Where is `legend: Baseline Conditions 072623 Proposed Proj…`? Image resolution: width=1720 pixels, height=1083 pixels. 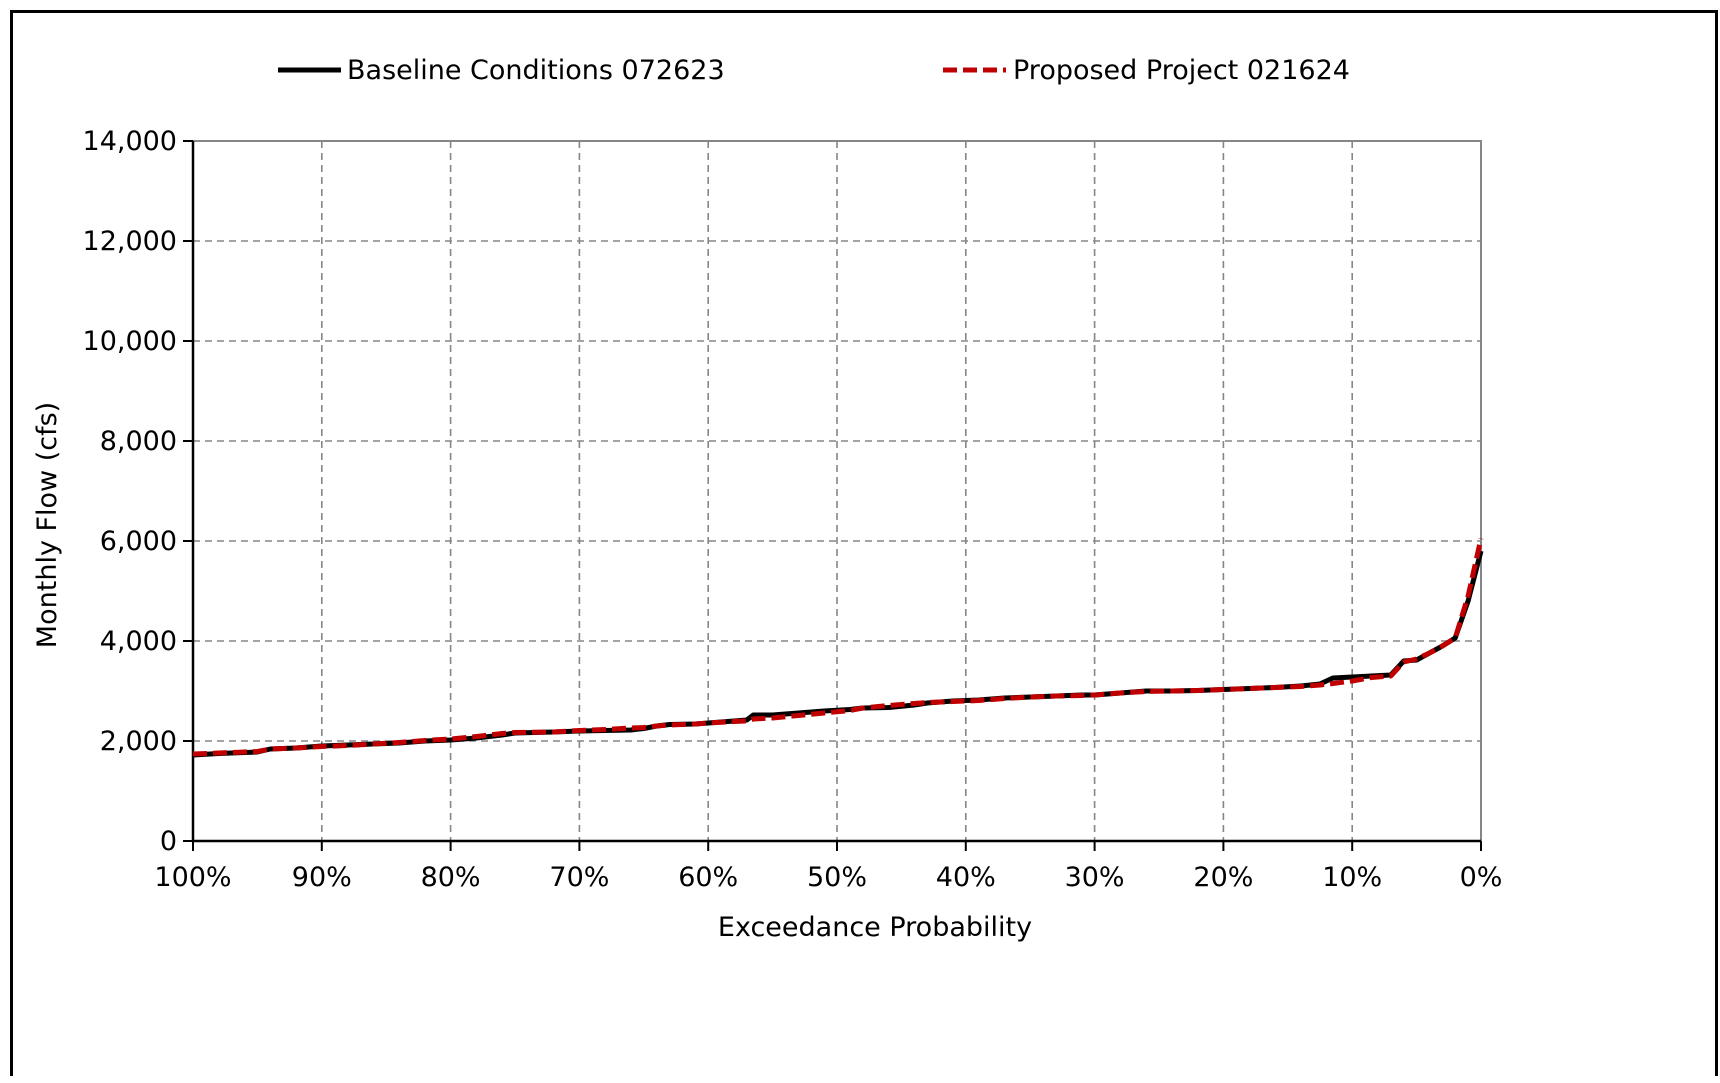 legend: Baseline Conditions 072623 Proposed Proj… is located at coordinates (814, 70).